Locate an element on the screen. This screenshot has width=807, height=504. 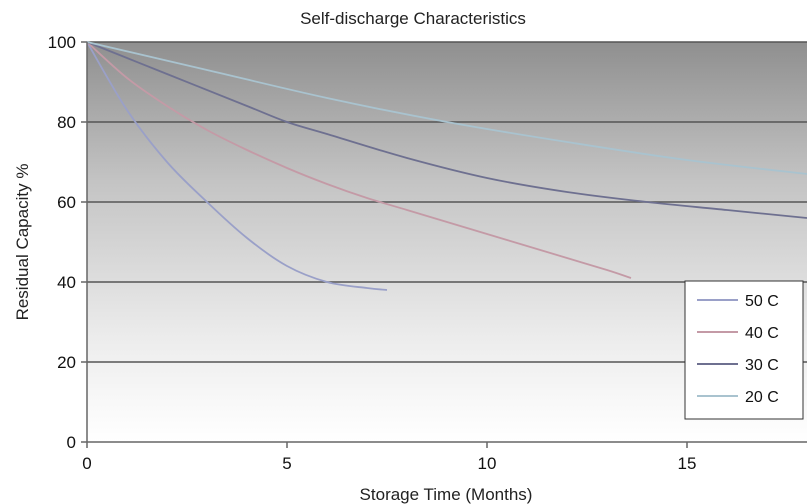
y-tick-label: 60 is located at coordinates (66, 202).